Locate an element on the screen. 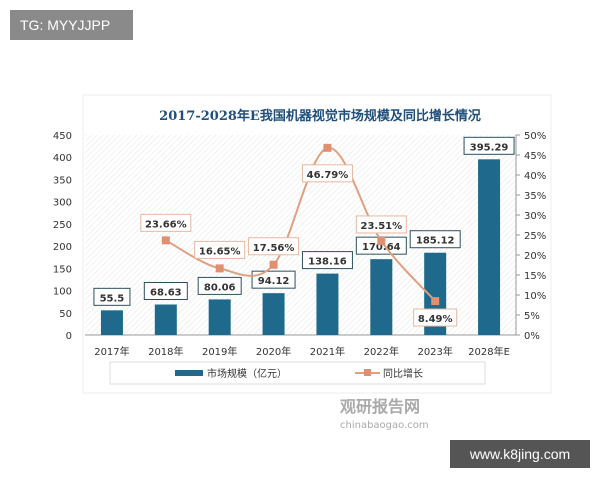 This screenshot has width=600, height=480. bar-label: 395.29 is located at coordinates (489, 147).